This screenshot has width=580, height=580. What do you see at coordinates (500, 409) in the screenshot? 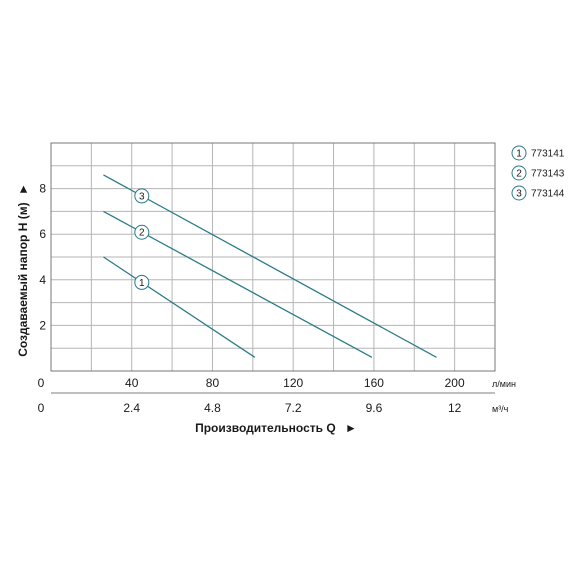
I see `x-unit-secondary: м³/ч` at bounding box center [500, 409].